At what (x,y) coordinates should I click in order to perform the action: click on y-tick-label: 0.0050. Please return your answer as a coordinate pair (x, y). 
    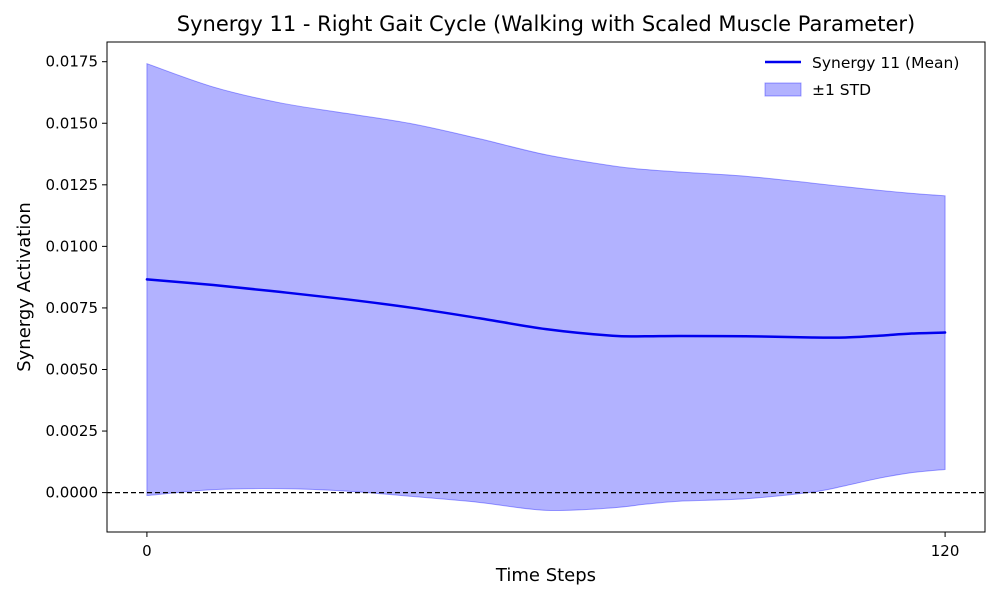
    Looking at the image, I should click on (72, 369).